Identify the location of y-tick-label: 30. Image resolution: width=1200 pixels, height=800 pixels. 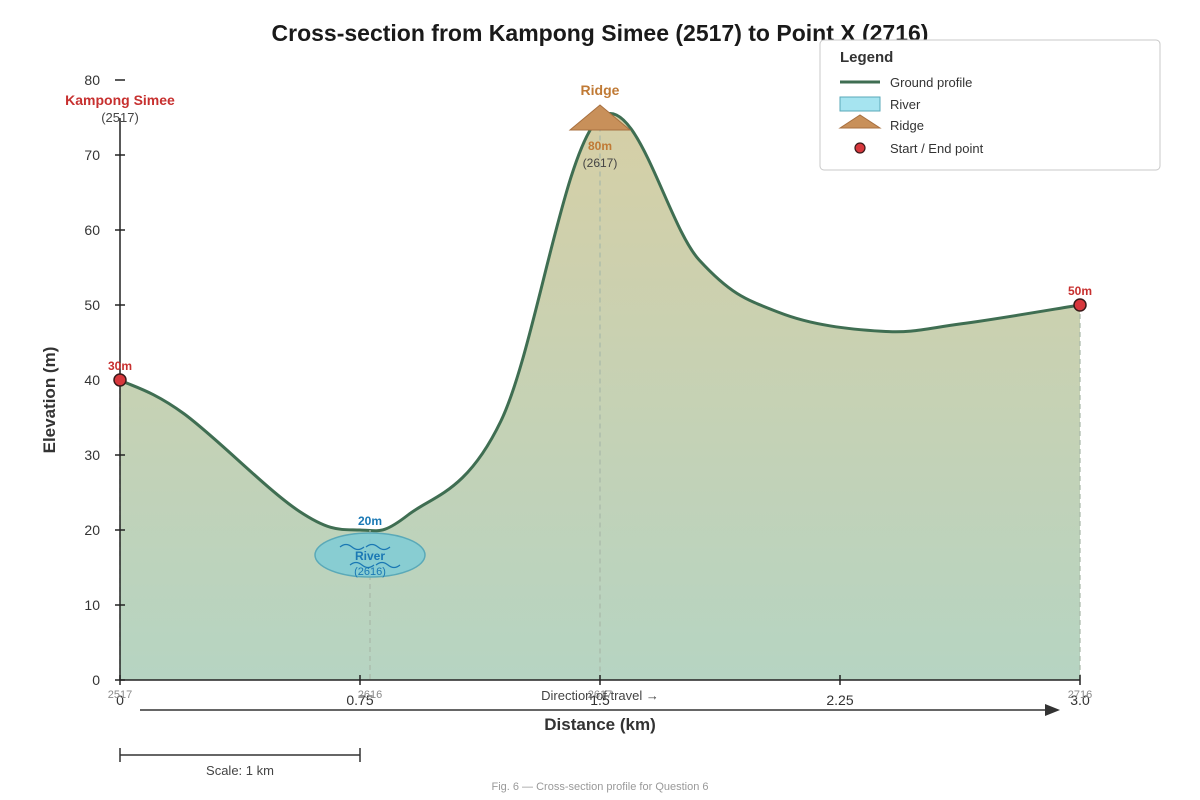
(92, 455).